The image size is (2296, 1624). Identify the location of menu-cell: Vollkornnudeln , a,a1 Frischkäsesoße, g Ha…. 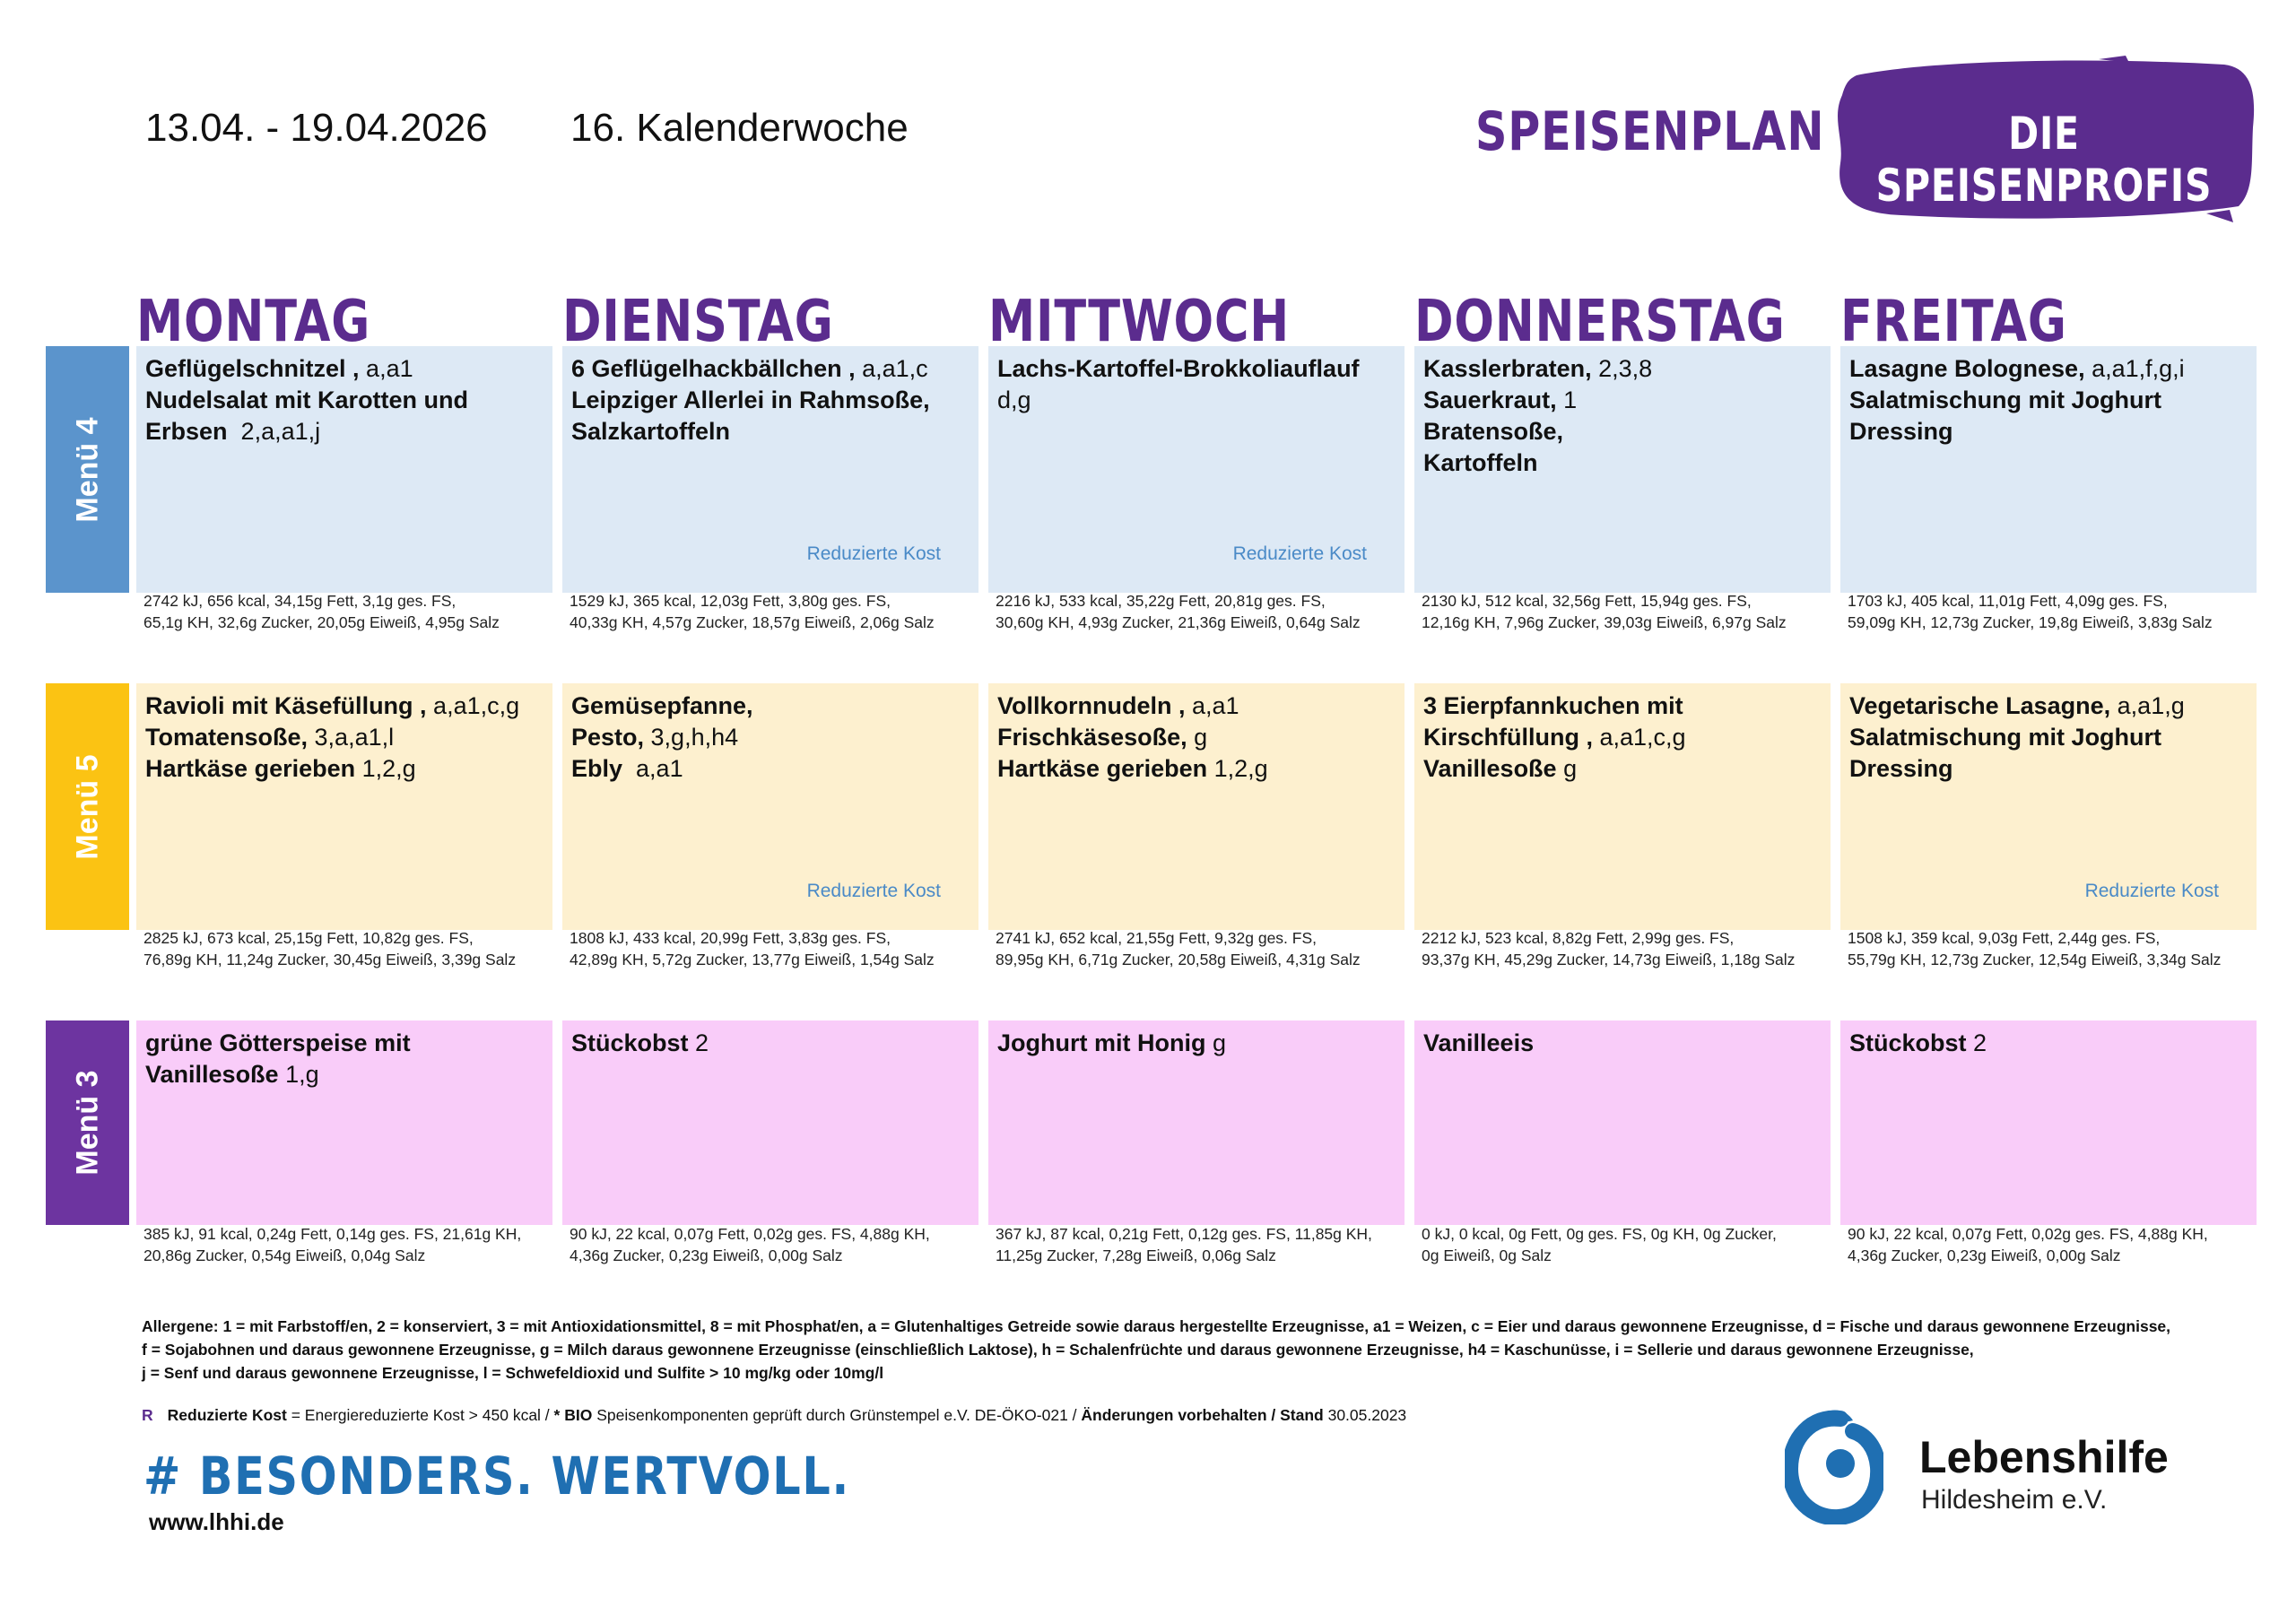
(1196, 806).